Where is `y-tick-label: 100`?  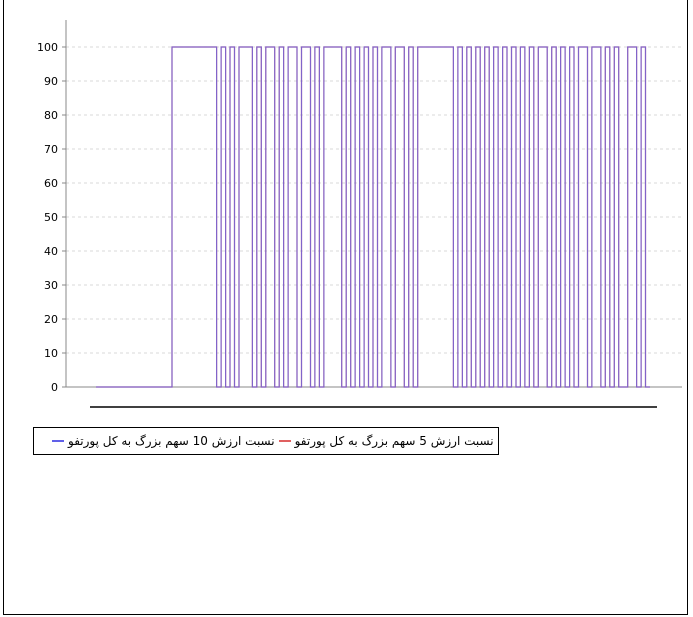
y-tick-label: 100 is located at coordinates (47, 47).